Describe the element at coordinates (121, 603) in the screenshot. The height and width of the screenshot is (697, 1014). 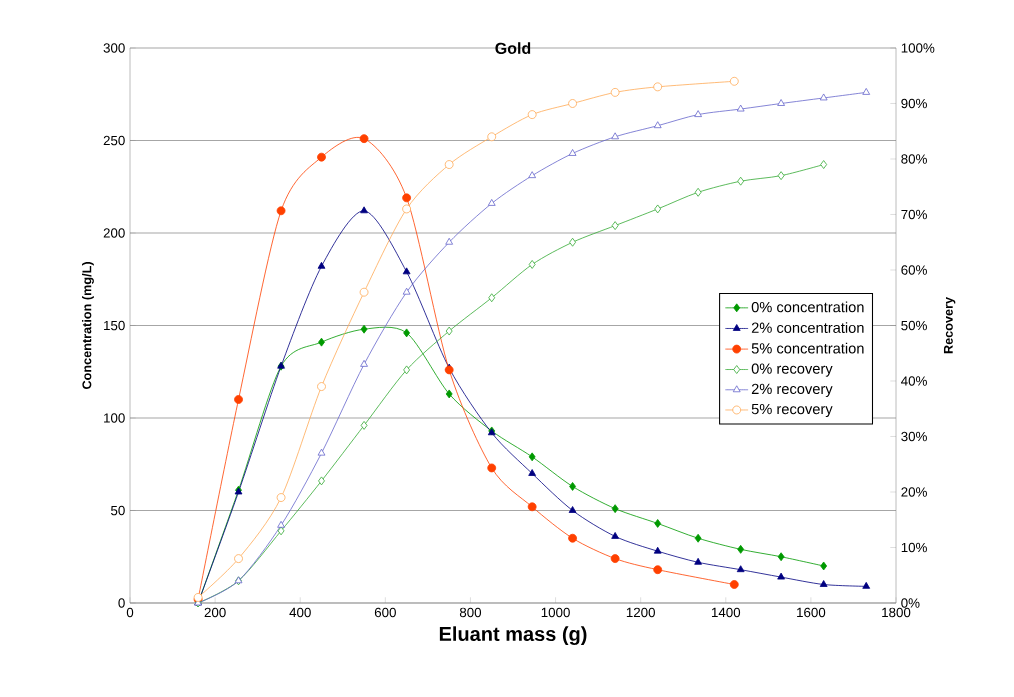
I see `y-tick-label: 0` at that location.